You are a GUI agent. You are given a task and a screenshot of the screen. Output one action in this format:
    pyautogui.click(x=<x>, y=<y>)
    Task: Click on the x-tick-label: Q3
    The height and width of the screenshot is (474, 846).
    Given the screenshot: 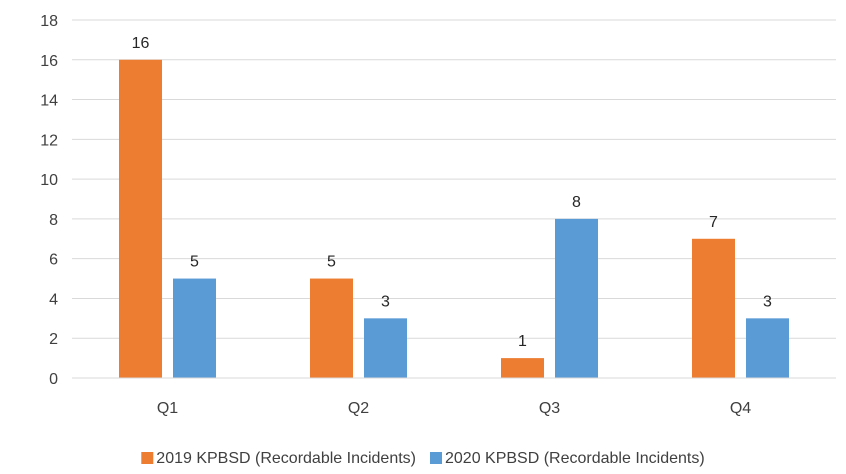 What is the action you would take?
    pyautogui.click(x=549, y=408)
    